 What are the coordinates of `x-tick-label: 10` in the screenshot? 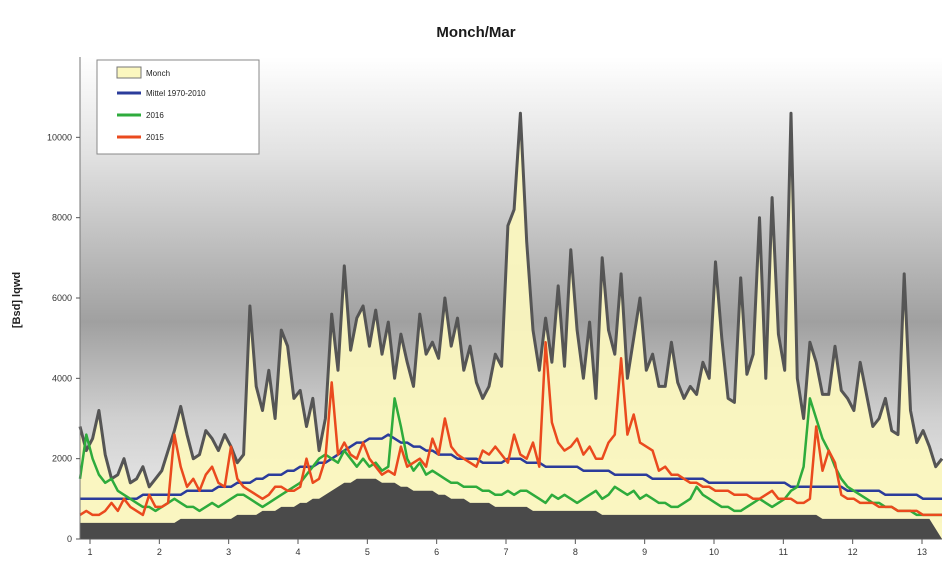 It's located at (714, 552).